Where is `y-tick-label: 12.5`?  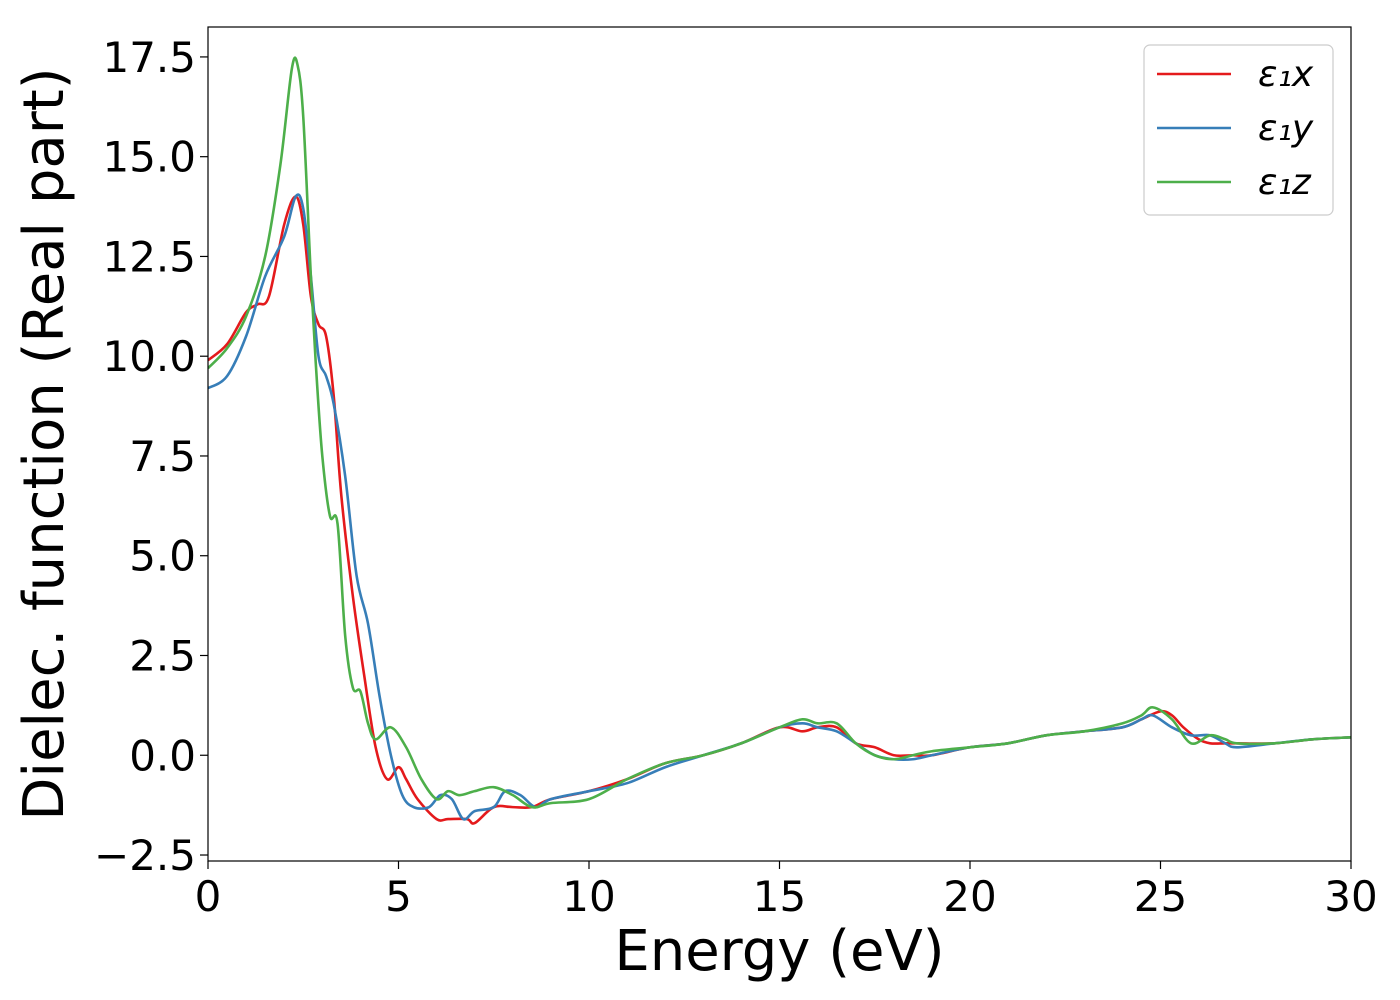 y-tick-label: 12.5 is located at coordinates (149, 256).